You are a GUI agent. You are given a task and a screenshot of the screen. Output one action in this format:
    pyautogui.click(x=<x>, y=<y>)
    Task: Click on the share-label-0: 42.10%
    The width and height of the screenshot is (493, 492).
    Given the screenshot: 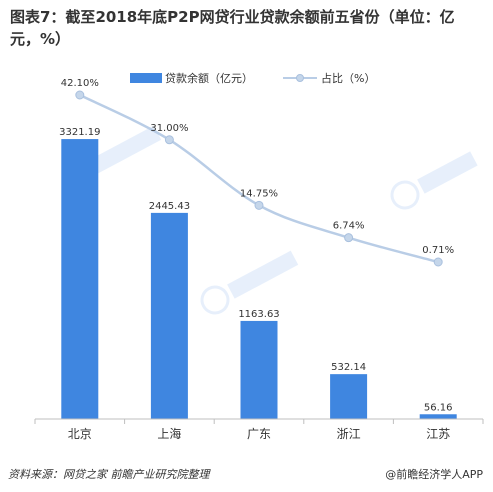 What is the action you would take?
    pyautogui.click(x=80, y=83)
    